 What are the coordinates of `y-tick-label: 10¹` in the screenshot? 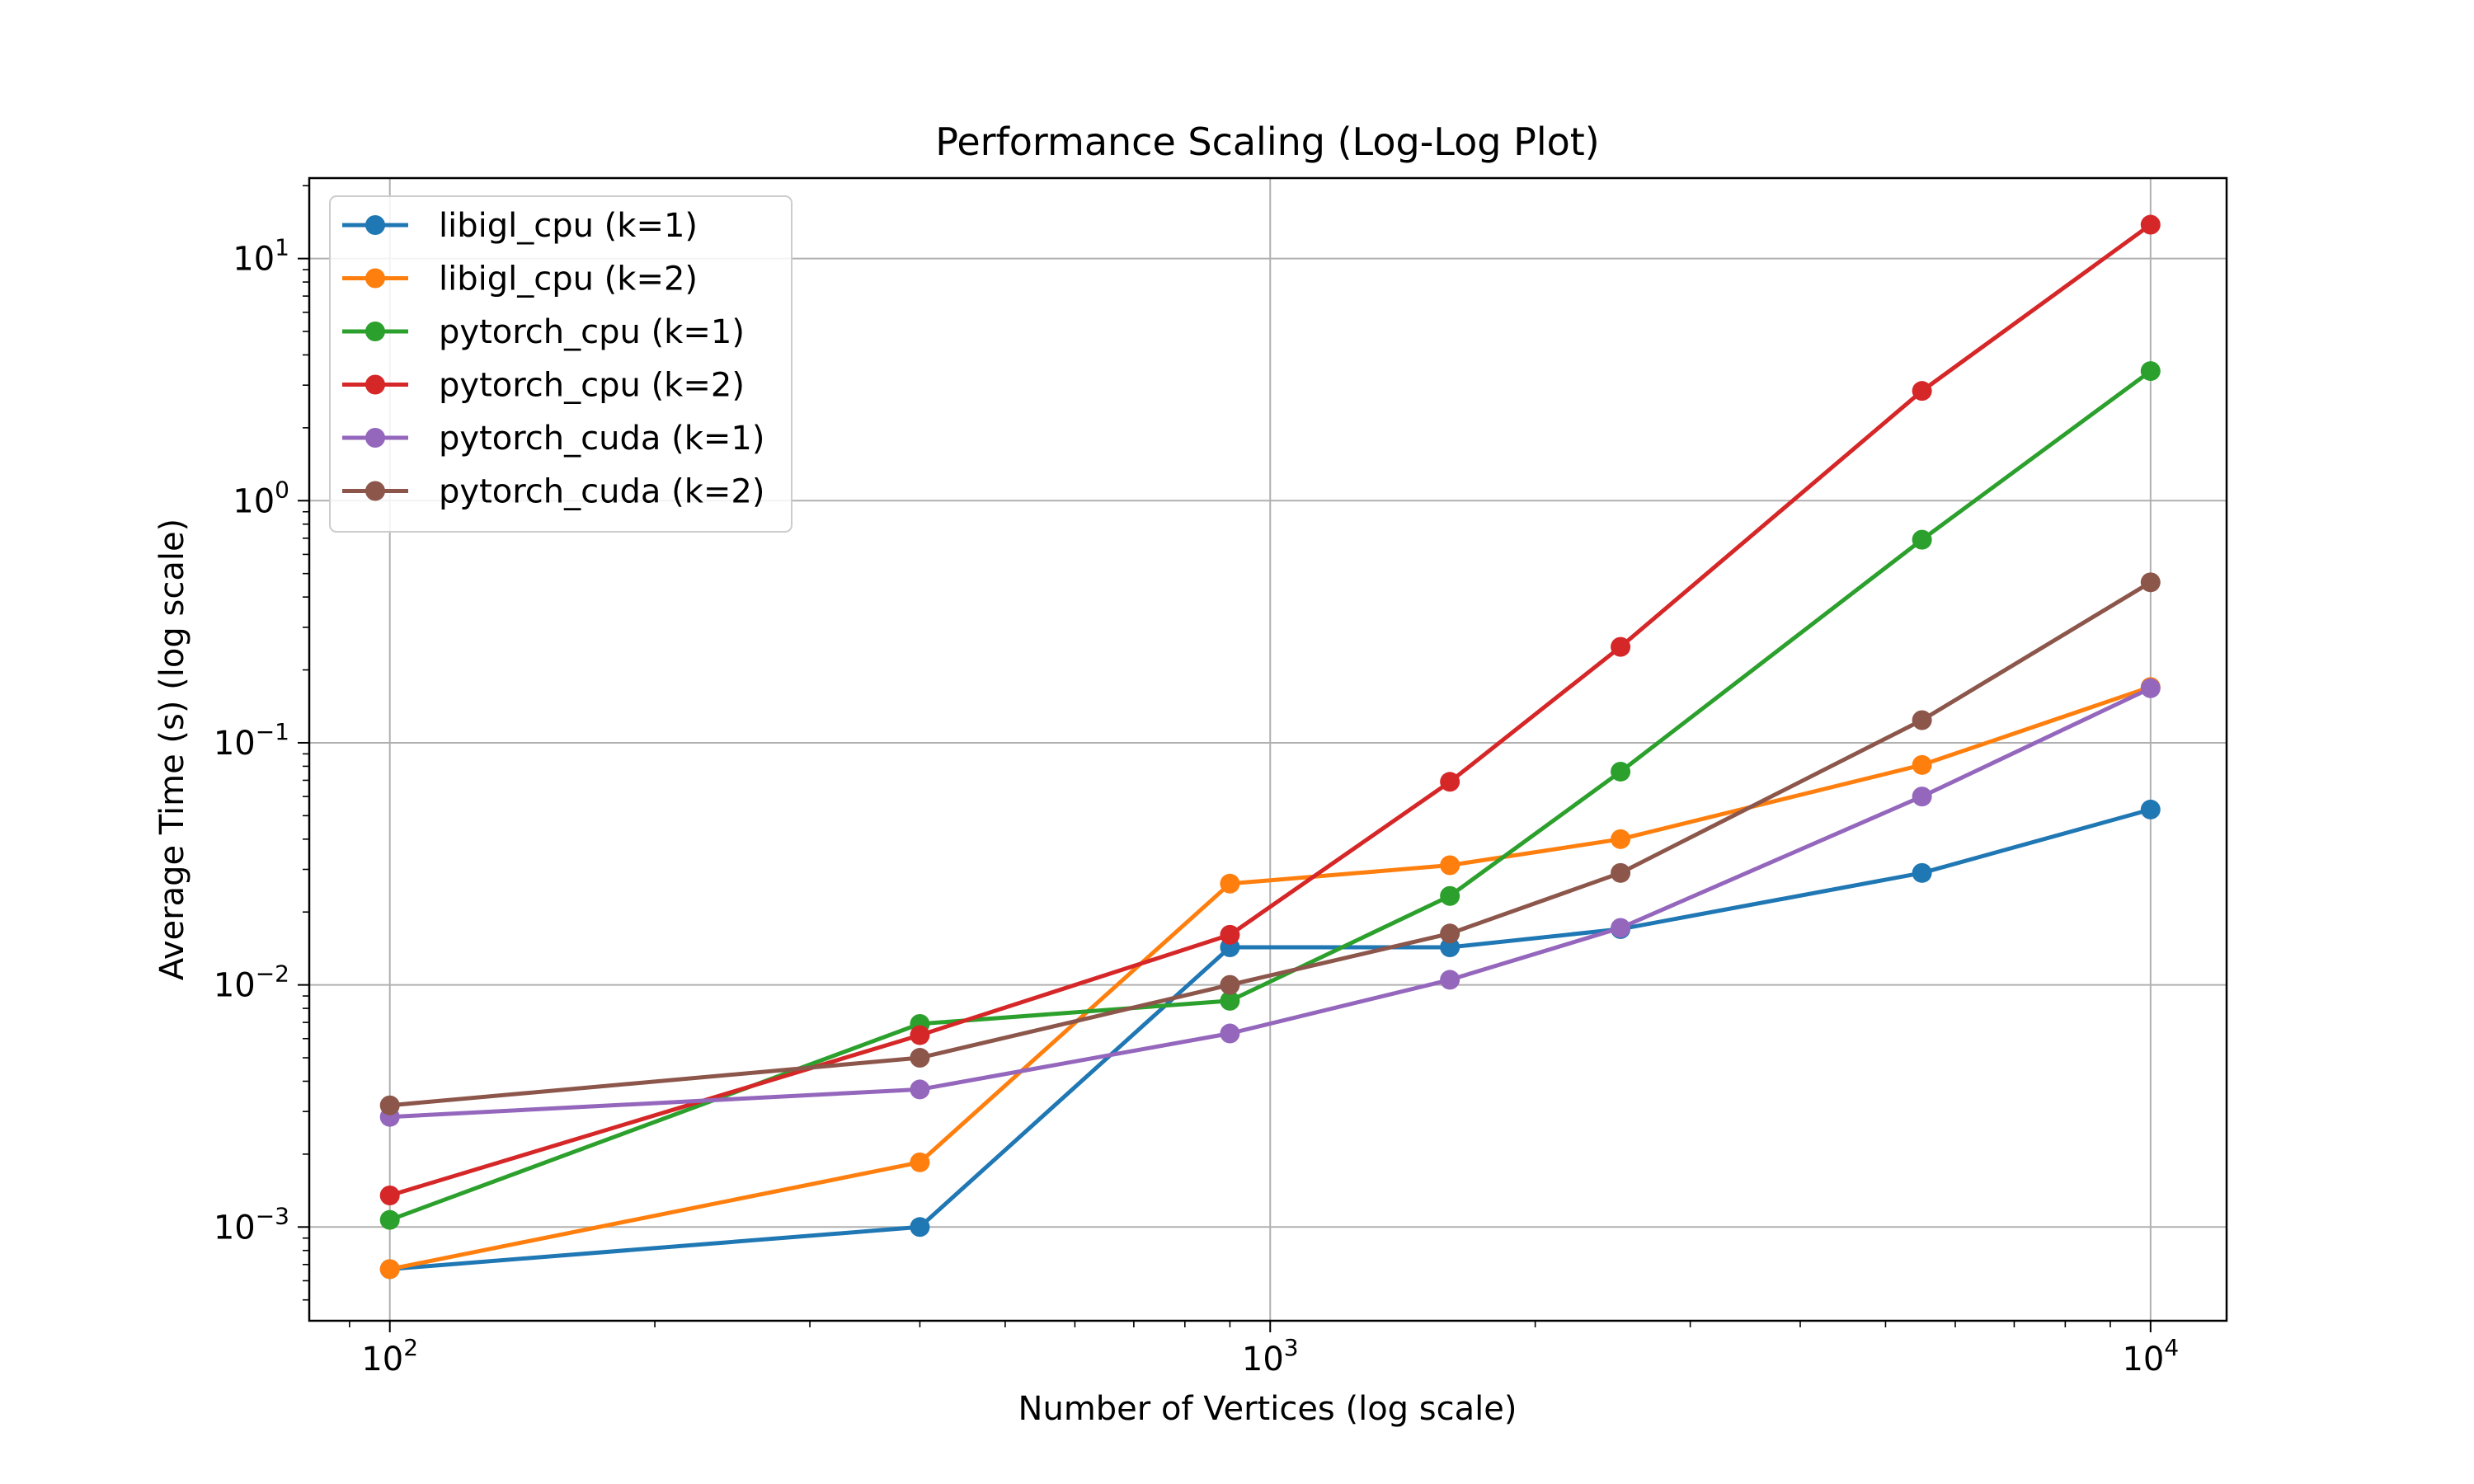 It's located at (261, 256).